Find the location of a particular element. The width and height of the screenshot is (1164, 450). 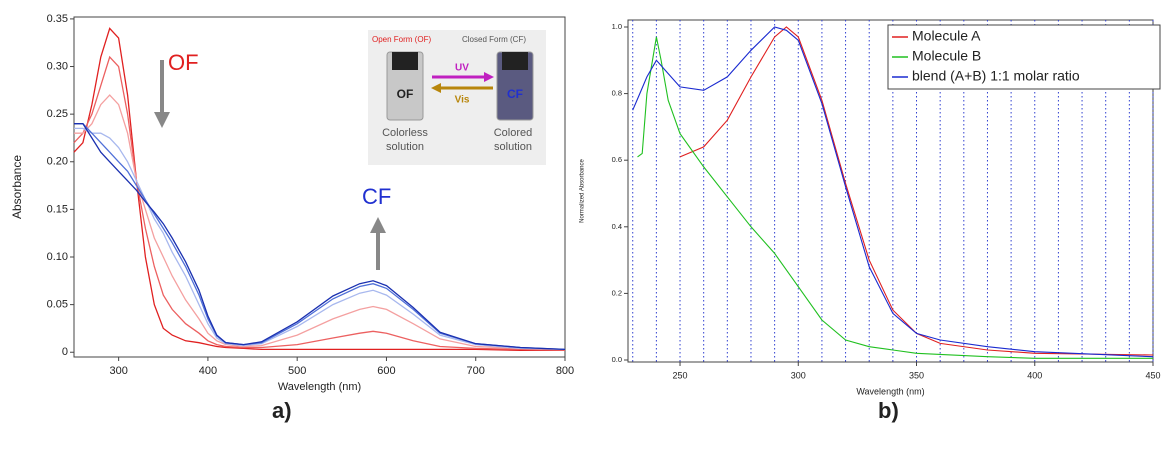

y-axis-label: Normalized Absorbance is located at coordinates (583, 190).